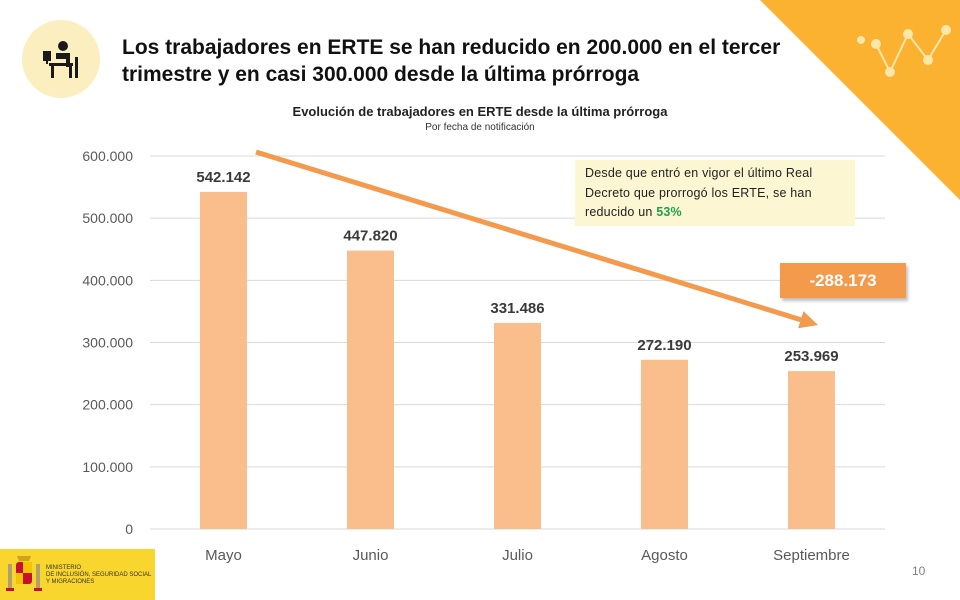 The height and width of the screenshot is (600, 960). Describe the element at coordinates (107, 280) in the screenshot. I see `y-tick-label: 400.000` at that location.